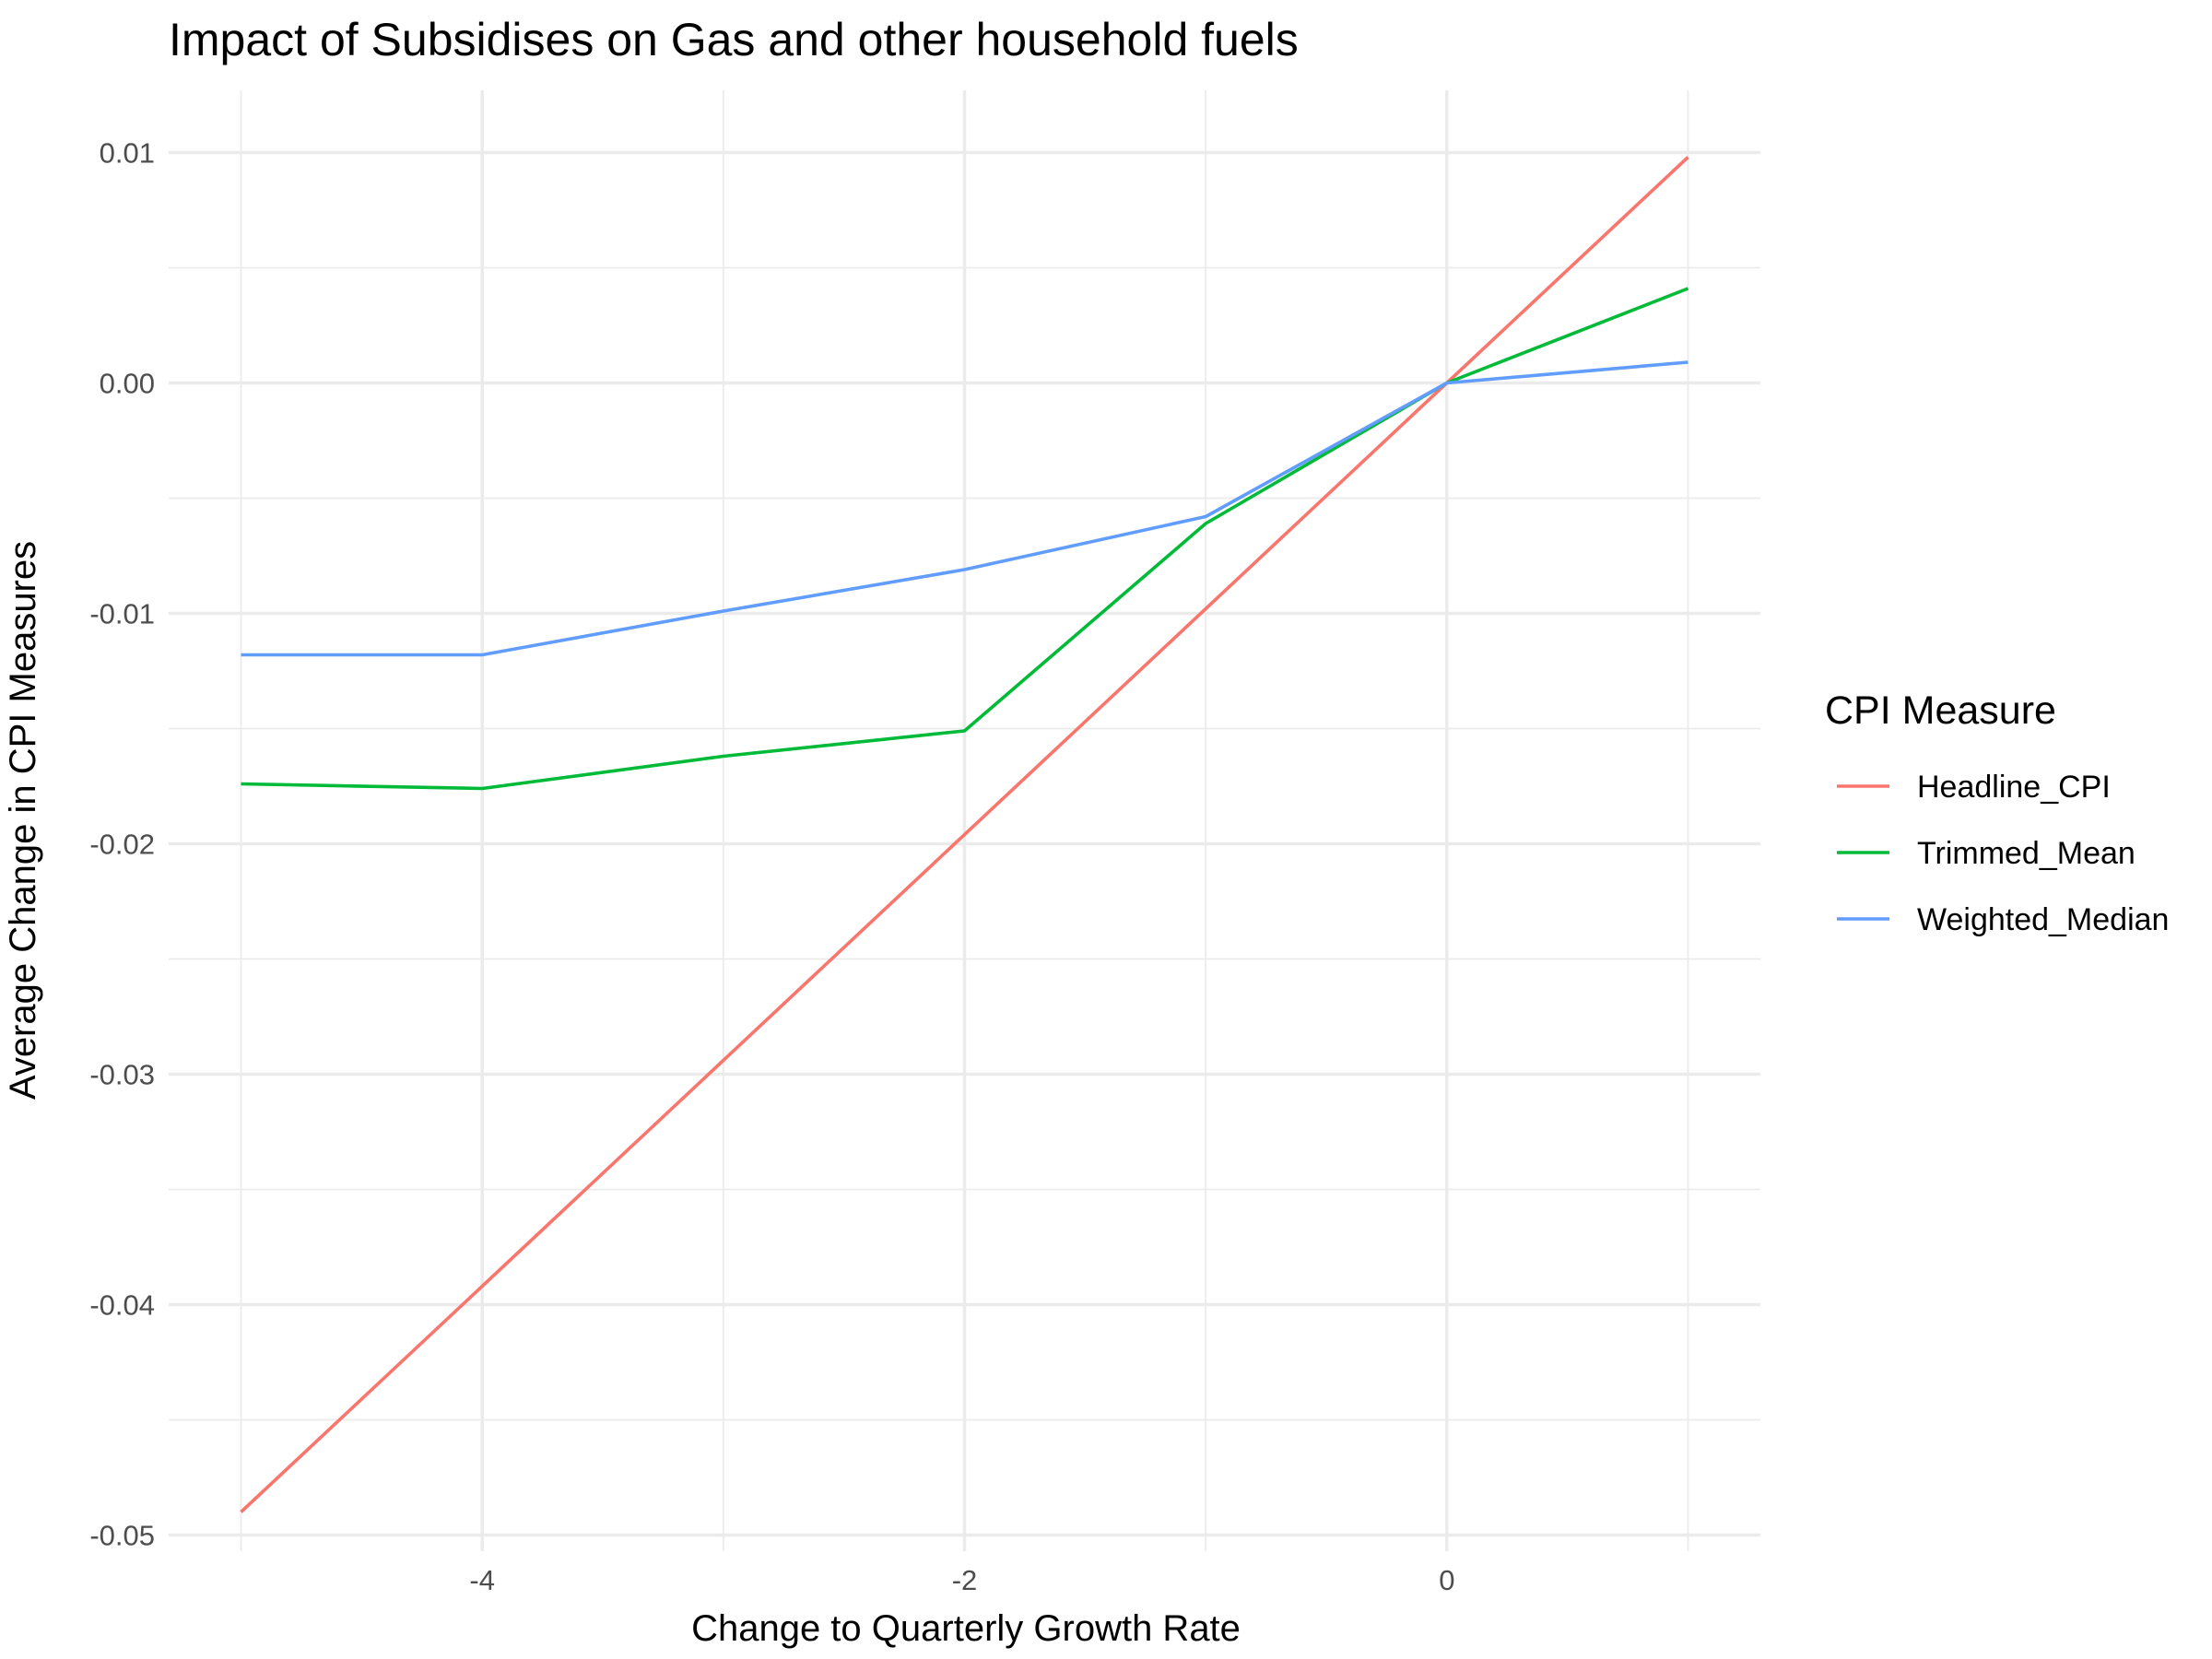  Describe the element at coordinates (122, 614) in the screenshot. I see `y-tick-label: -0.01` at that location.